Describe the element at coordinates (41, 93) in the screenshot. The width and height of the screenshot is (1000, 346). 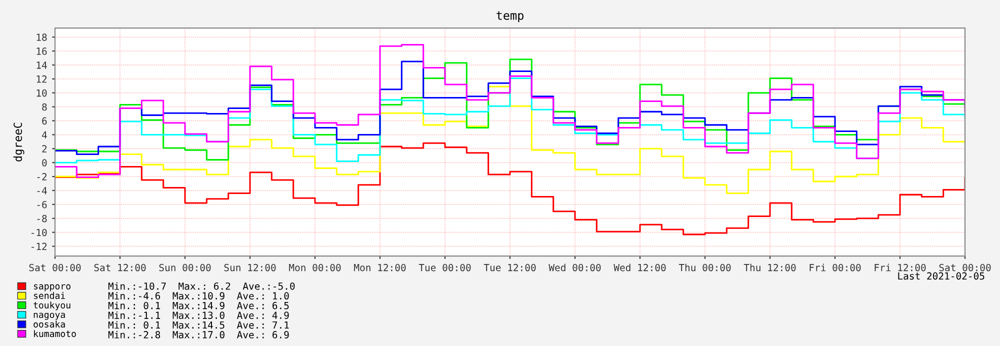
I see `y-tick-label: 10` at that location.